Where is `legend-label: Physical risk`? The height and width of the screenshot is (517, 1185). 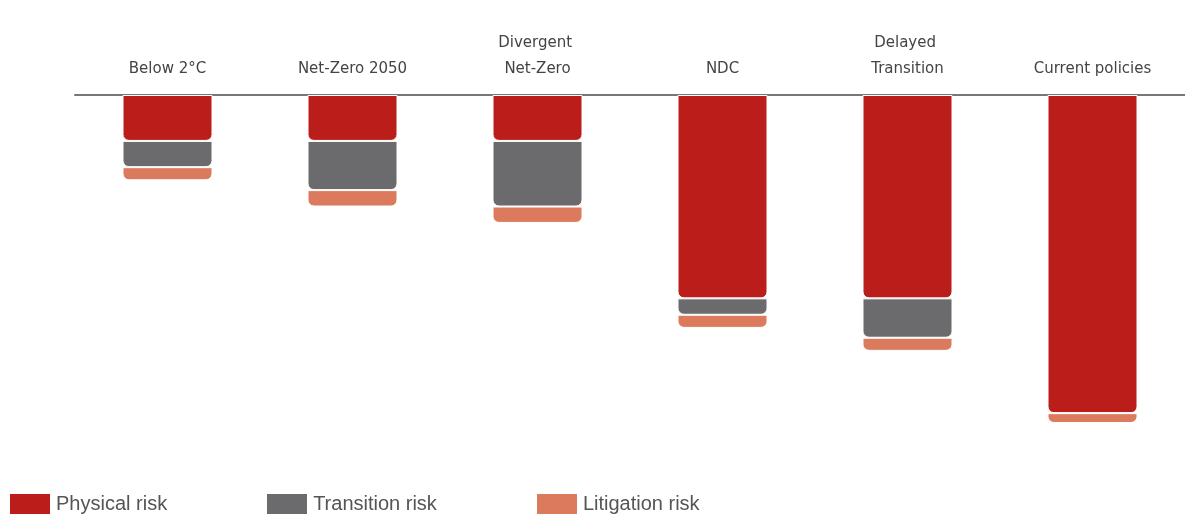 legend-label: Physical risk is located at coordinates (112, 503).